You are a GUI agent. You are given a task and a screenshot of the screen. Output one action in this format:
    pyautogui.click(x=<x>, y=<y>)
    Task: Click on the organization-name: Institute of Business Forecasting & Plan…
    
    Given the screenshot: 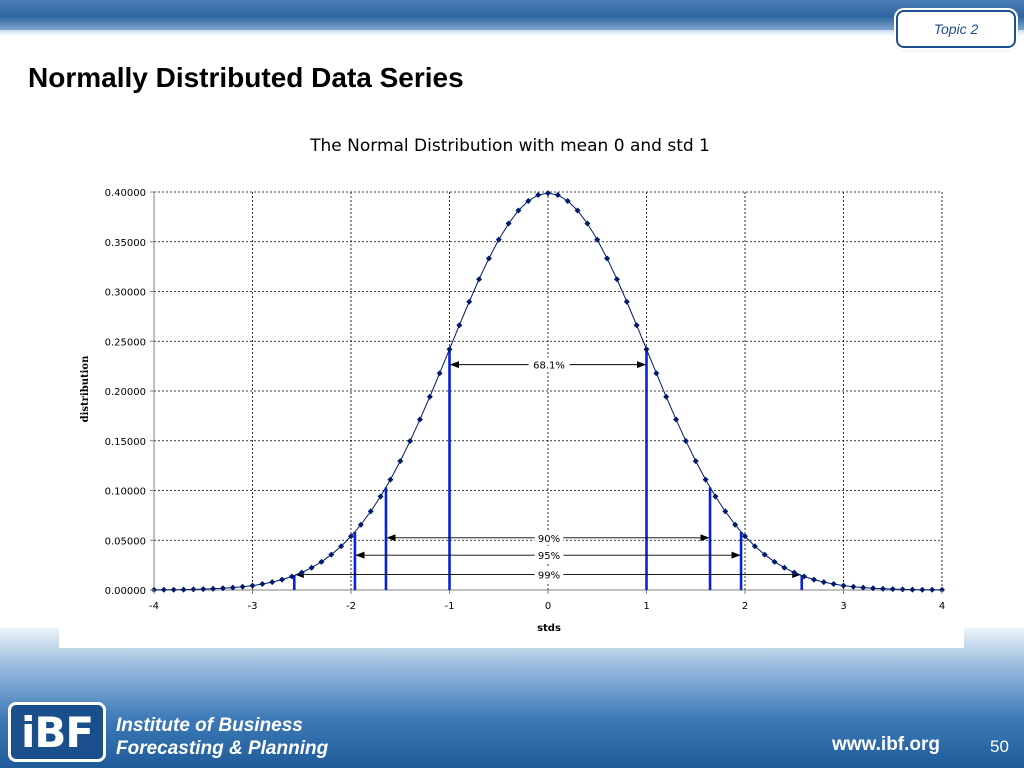 What is the action you would take?
    pyautogui.click(x=222, y=737)
    